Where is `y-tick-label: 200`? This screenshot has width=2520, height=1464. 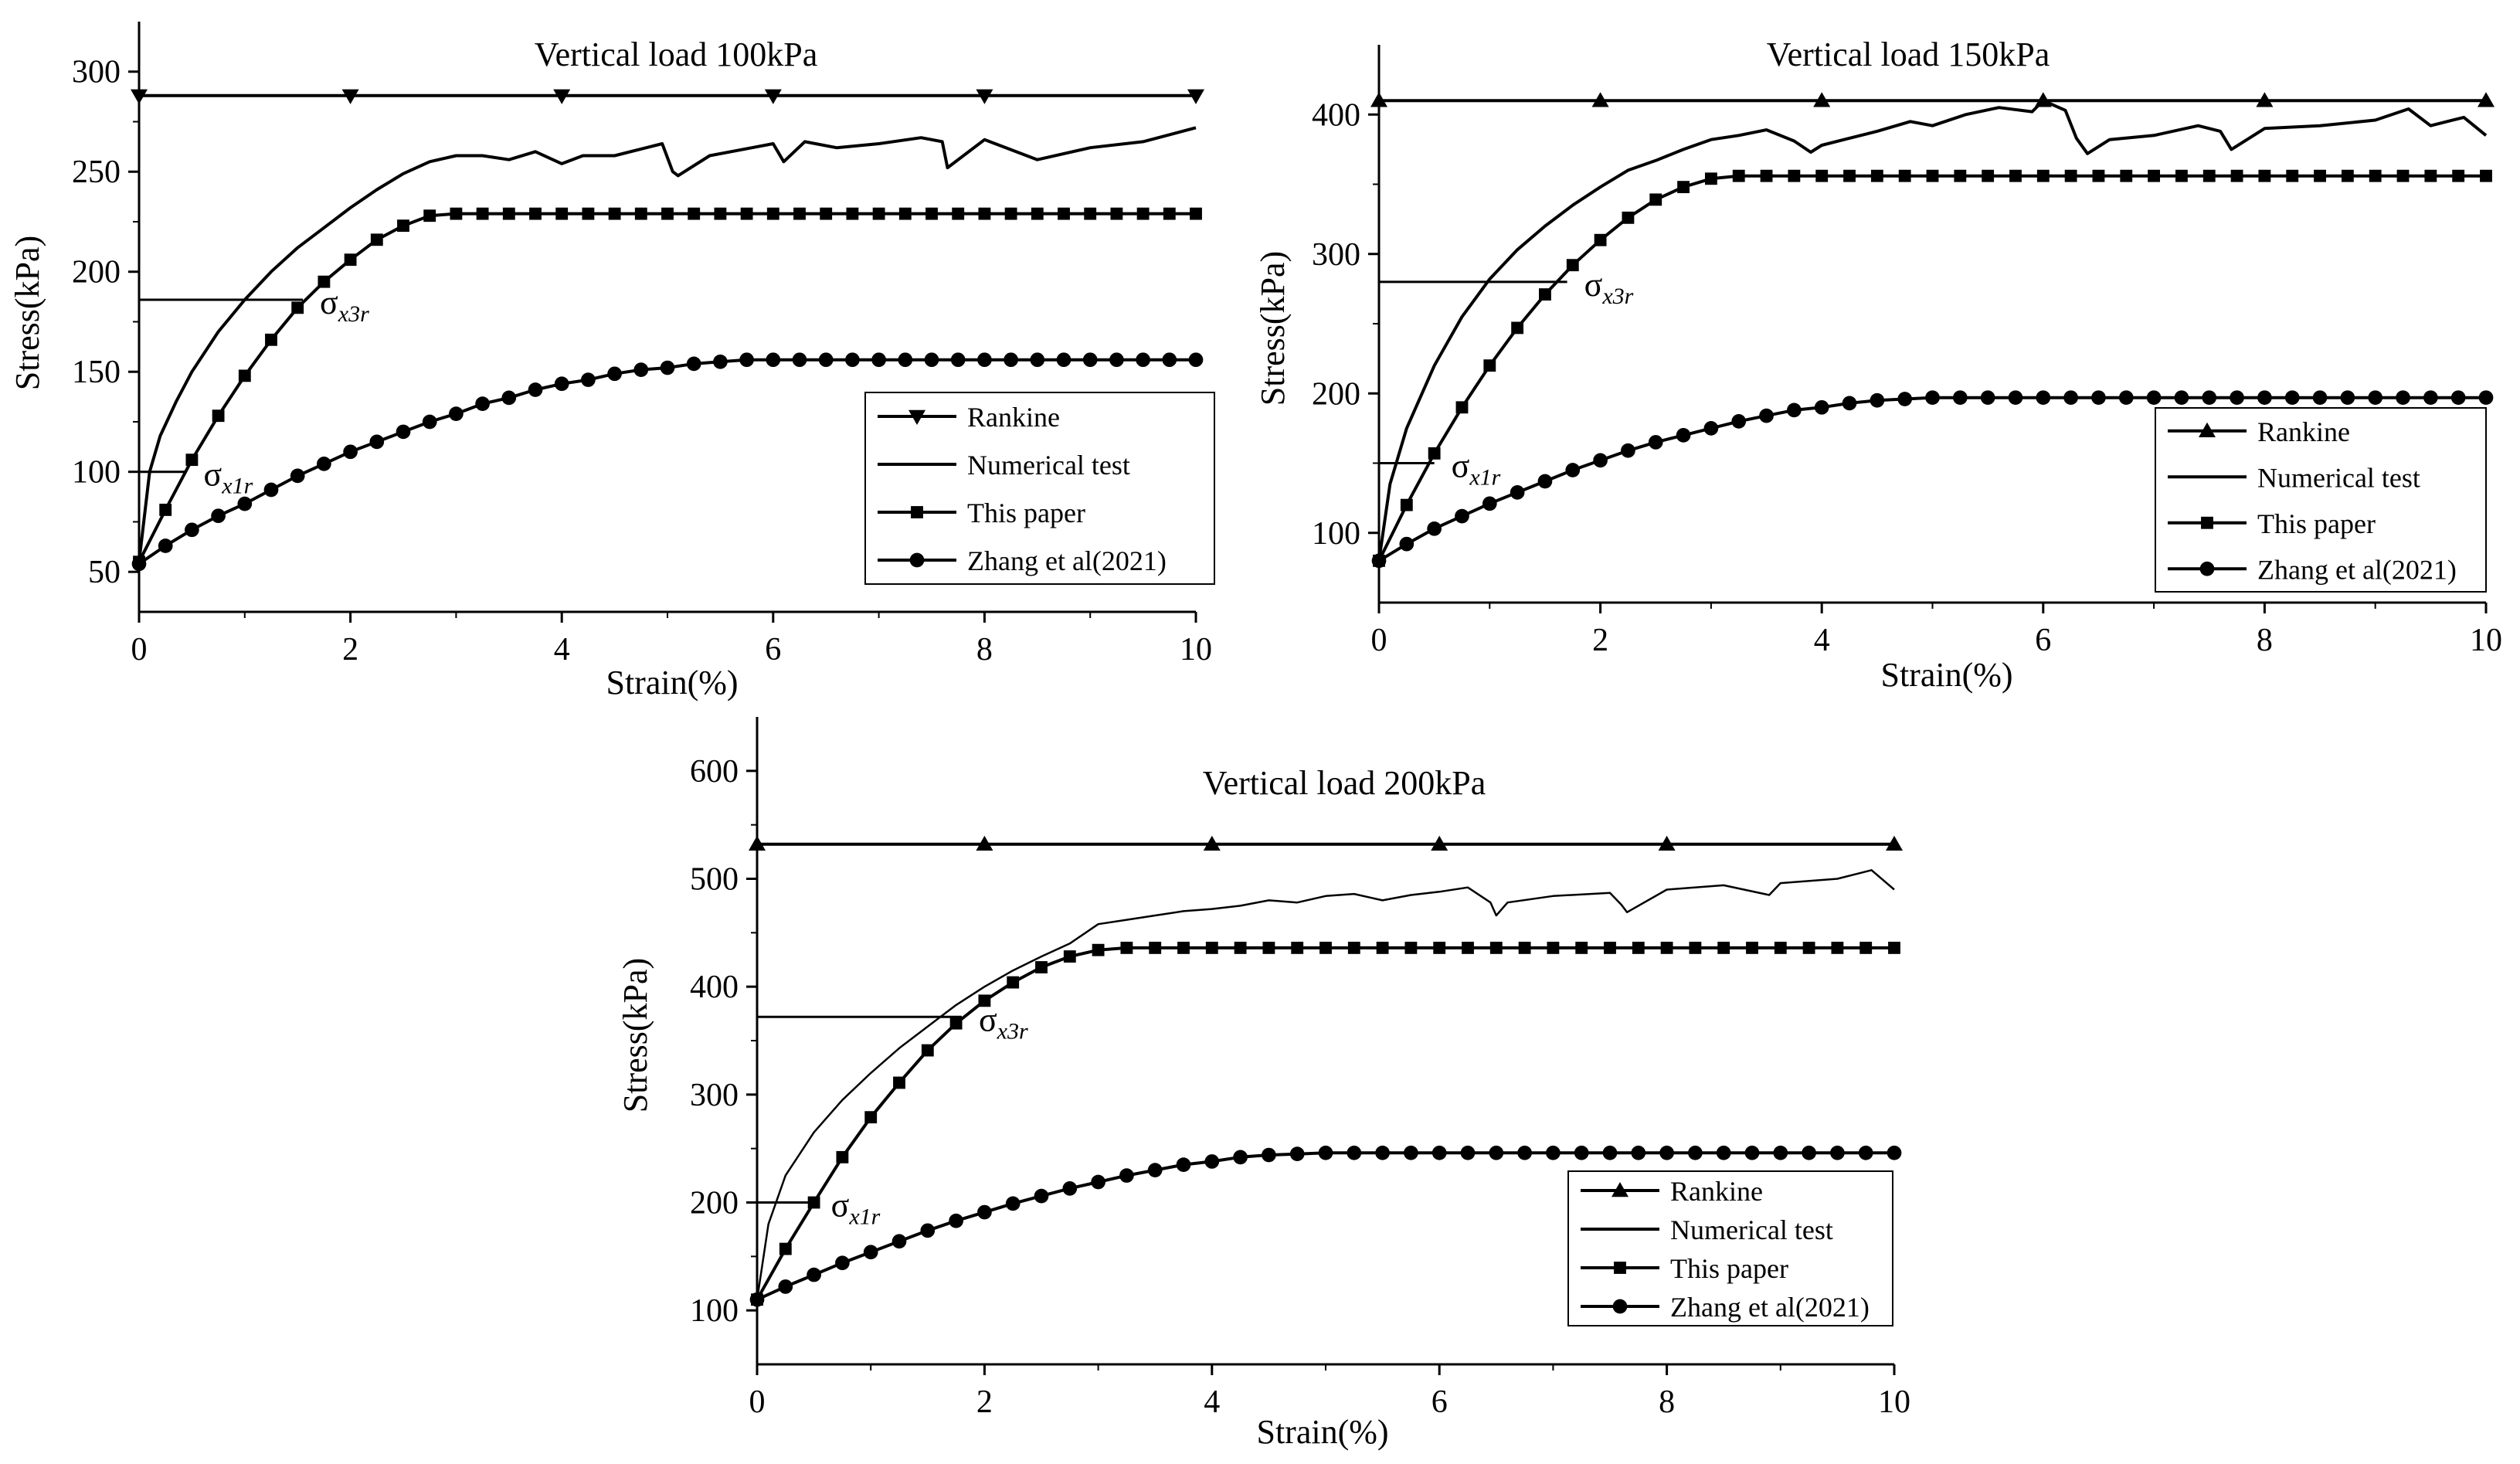 y-tick-label: 200 is located at coordinates (96, 272).